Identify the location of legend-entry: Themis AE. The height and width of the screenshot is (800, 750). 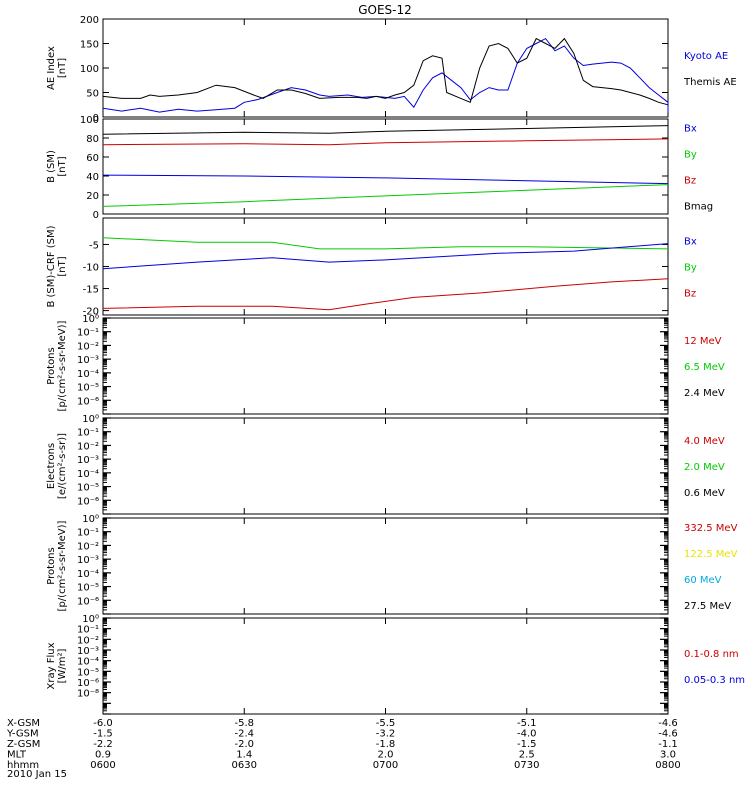
(710, 82).